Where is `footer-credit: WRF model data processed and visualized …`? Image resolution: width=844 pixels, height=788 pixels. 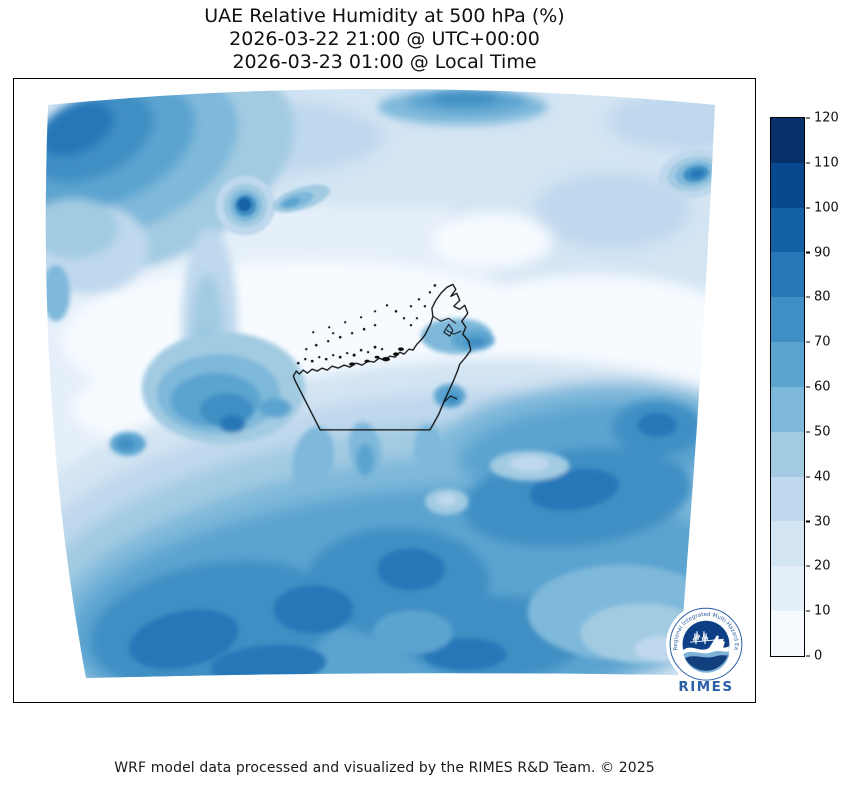 footer-credit: WRF model data processed and visualized … is located at coordinates (384, 768).